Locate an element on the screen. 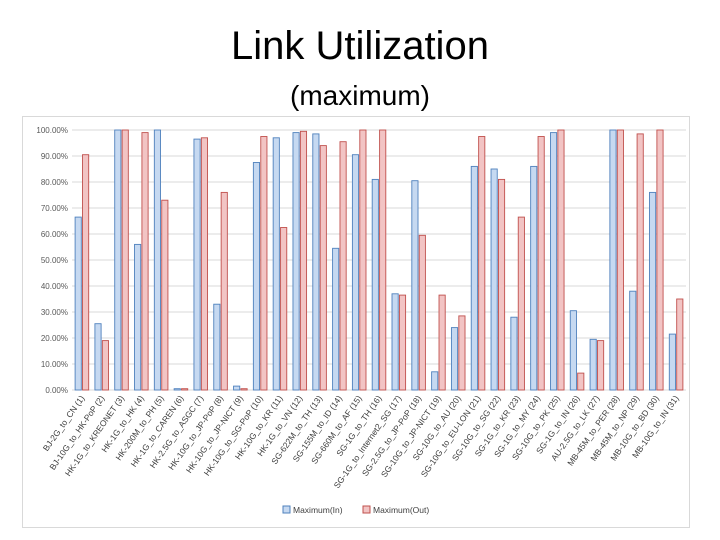 The height and width of the screenshot is (540, 720). legend-label-in: Maximum(In) is located at coordinates (318, 510).